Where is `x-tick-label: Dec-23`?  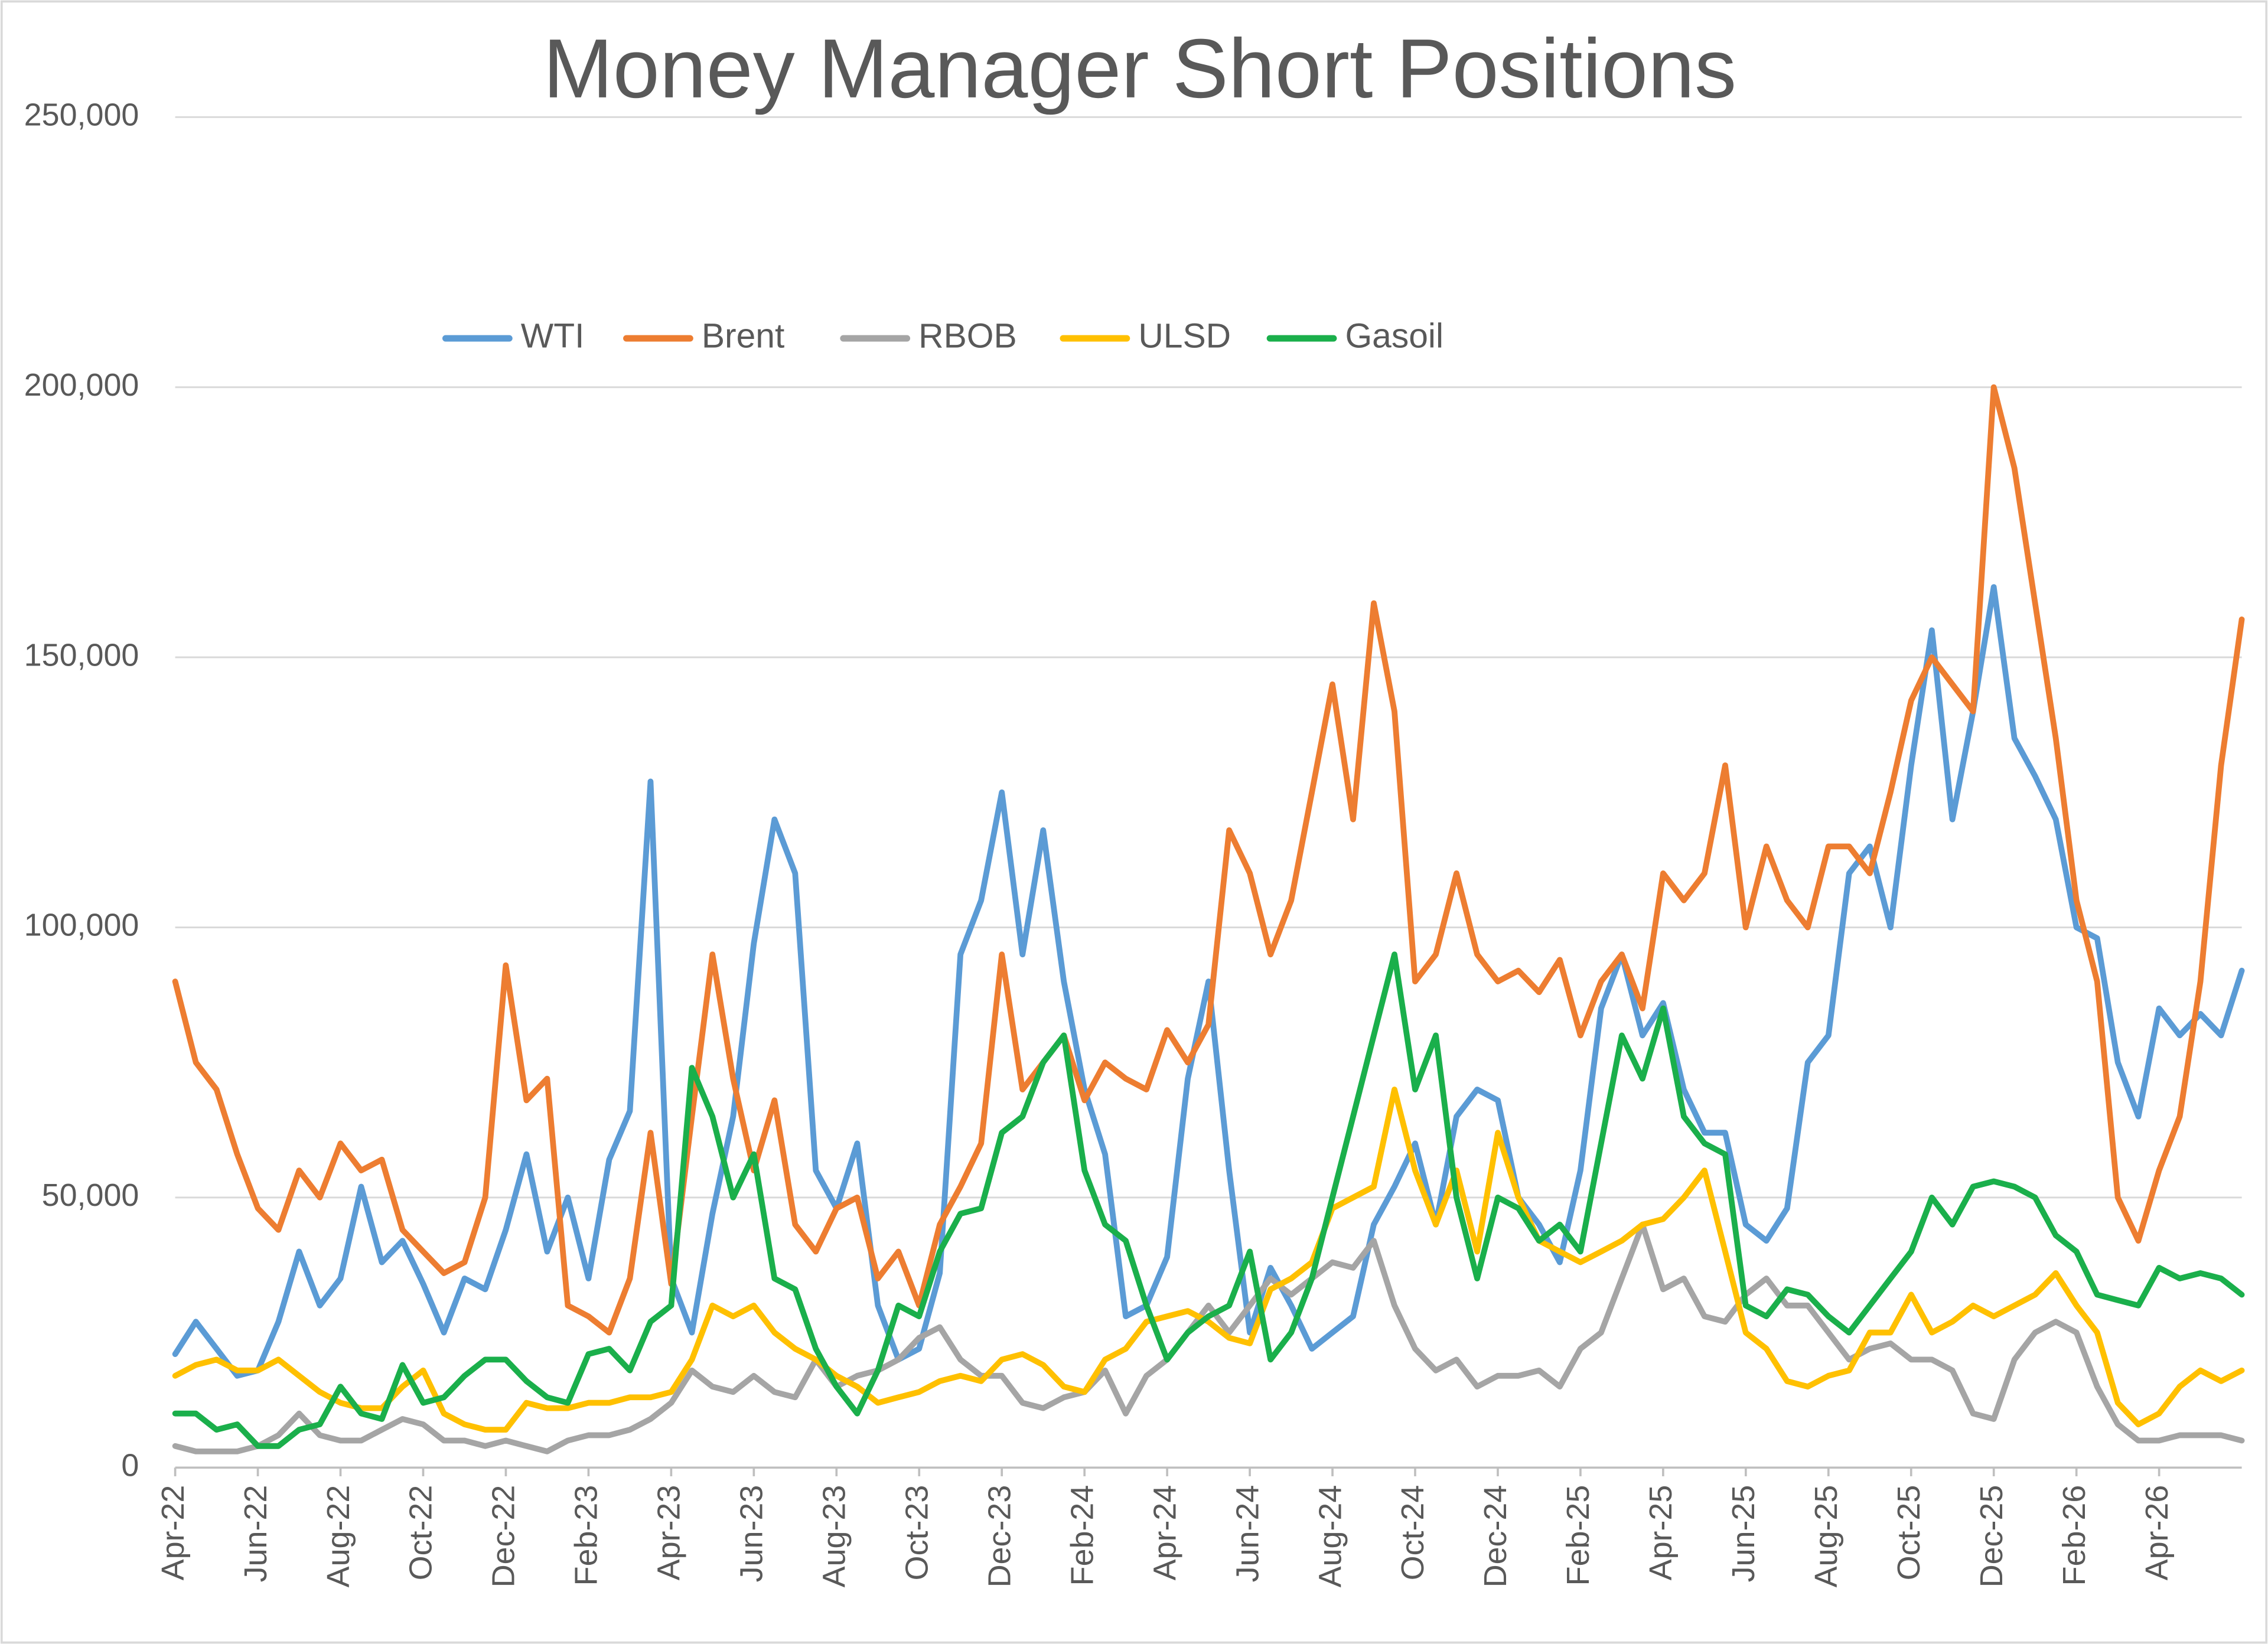
x-tick-label: Dec-23 is located at coordinates (999, 1536).